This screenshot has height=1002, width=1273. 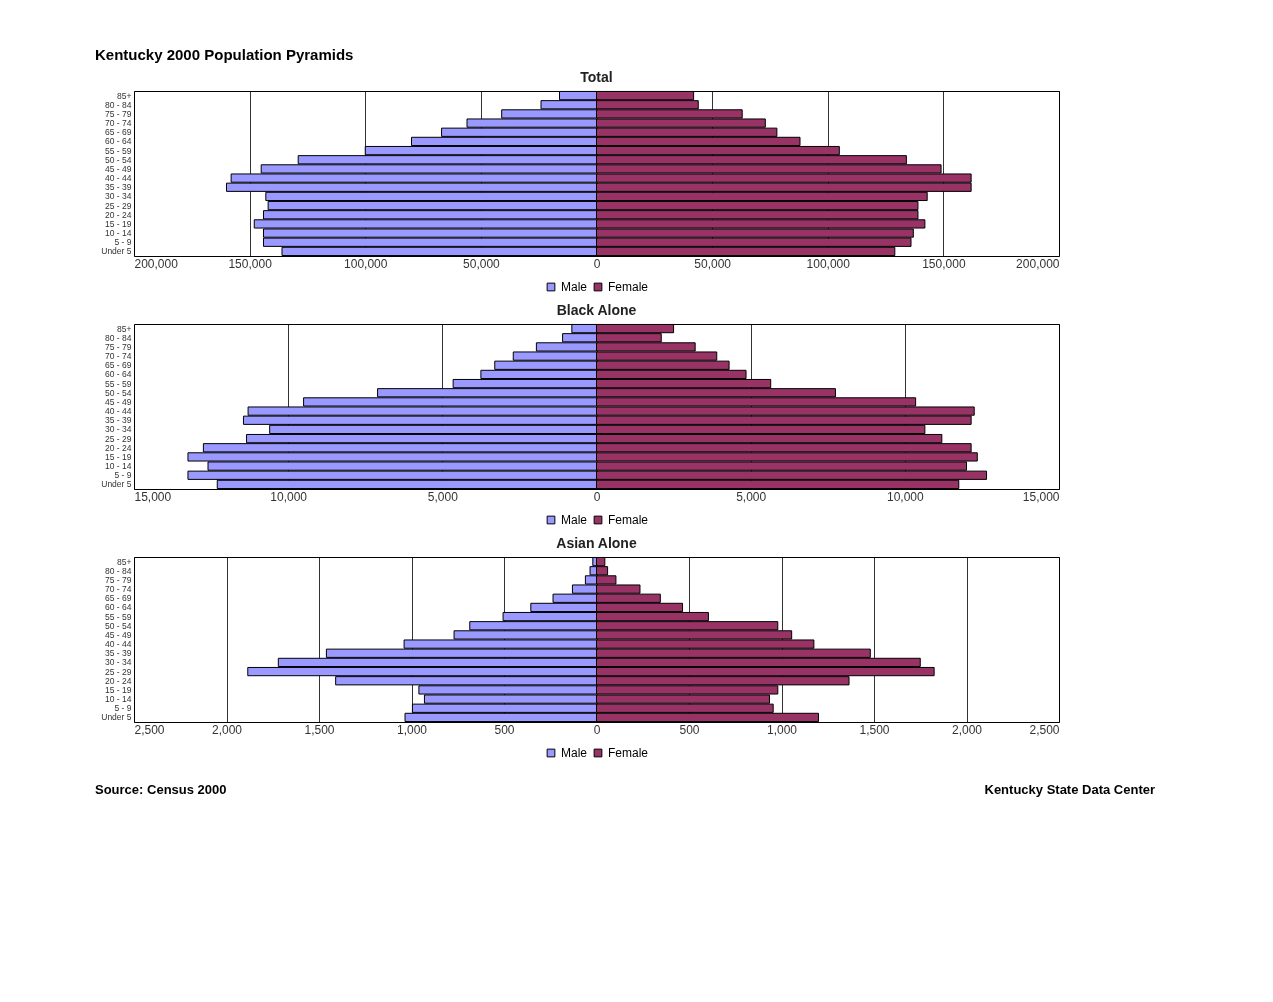 What do you see at coordinates (596, 542) in the screenshot?
I see `chart-title: Asian Alone` at bounding box center [596, 542].